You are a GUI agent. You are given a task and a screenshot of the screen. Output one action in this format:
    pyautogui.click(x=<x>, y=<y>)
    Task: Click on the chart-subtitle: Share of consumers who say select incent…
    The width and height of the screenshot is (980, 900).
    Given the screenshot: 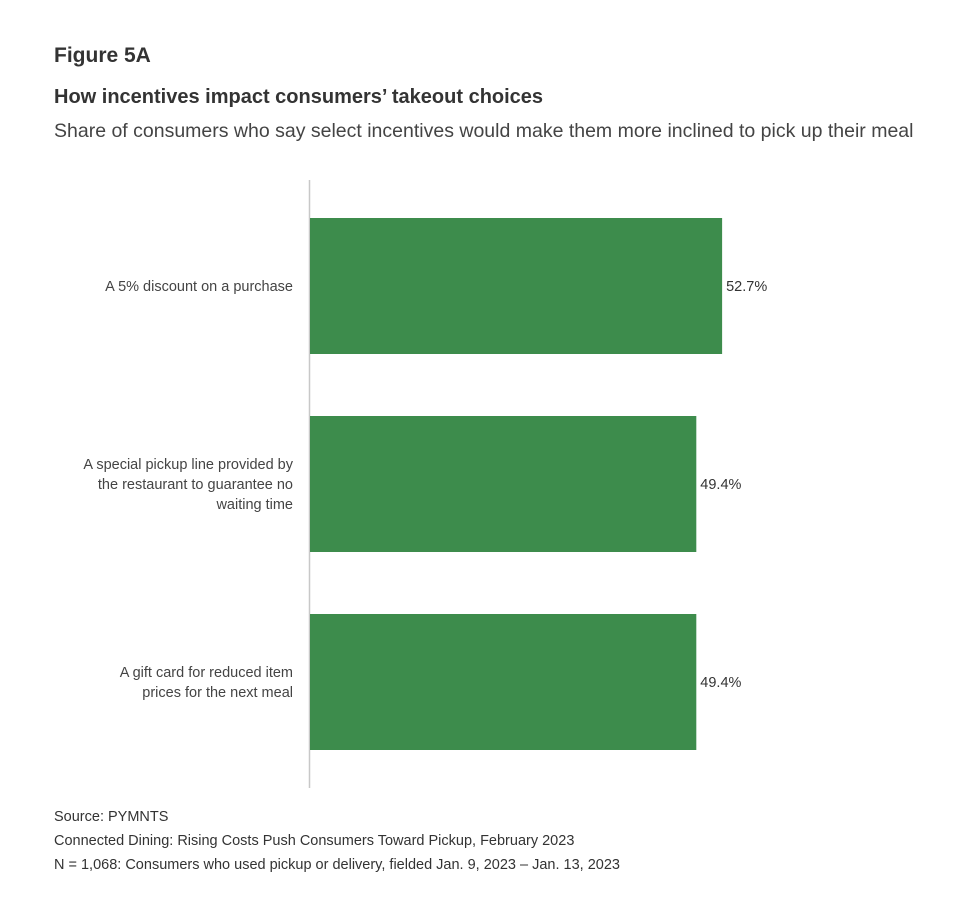 What is the action you would take?
    pyautogui.click(x=484, y=131)
    